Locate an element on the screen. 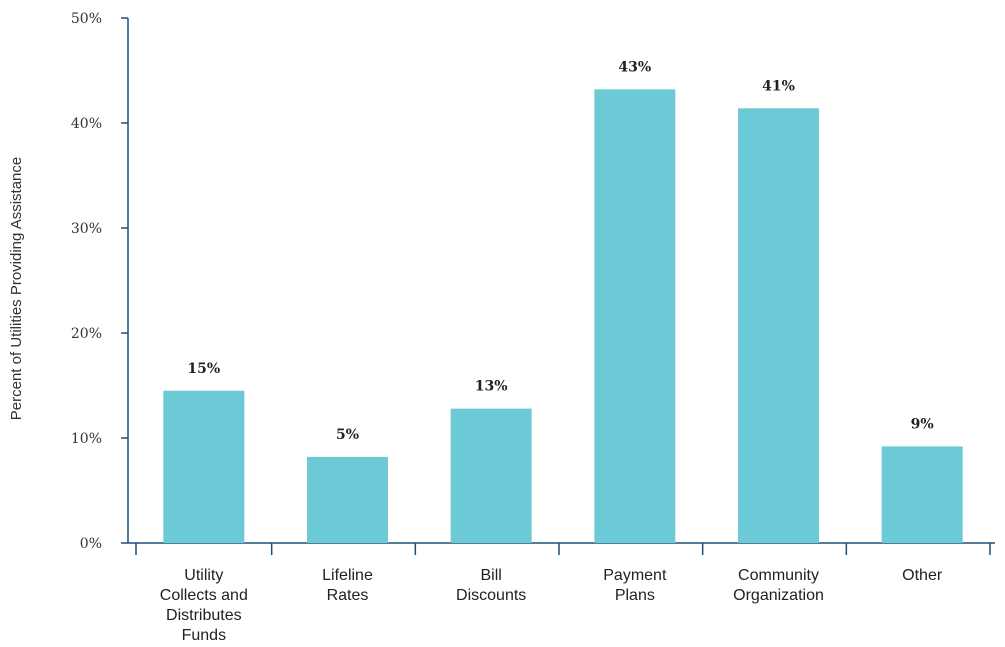 This screenshot has height=647, width=1005. y-tick-label: 50% is located at coordinates (86, 19).